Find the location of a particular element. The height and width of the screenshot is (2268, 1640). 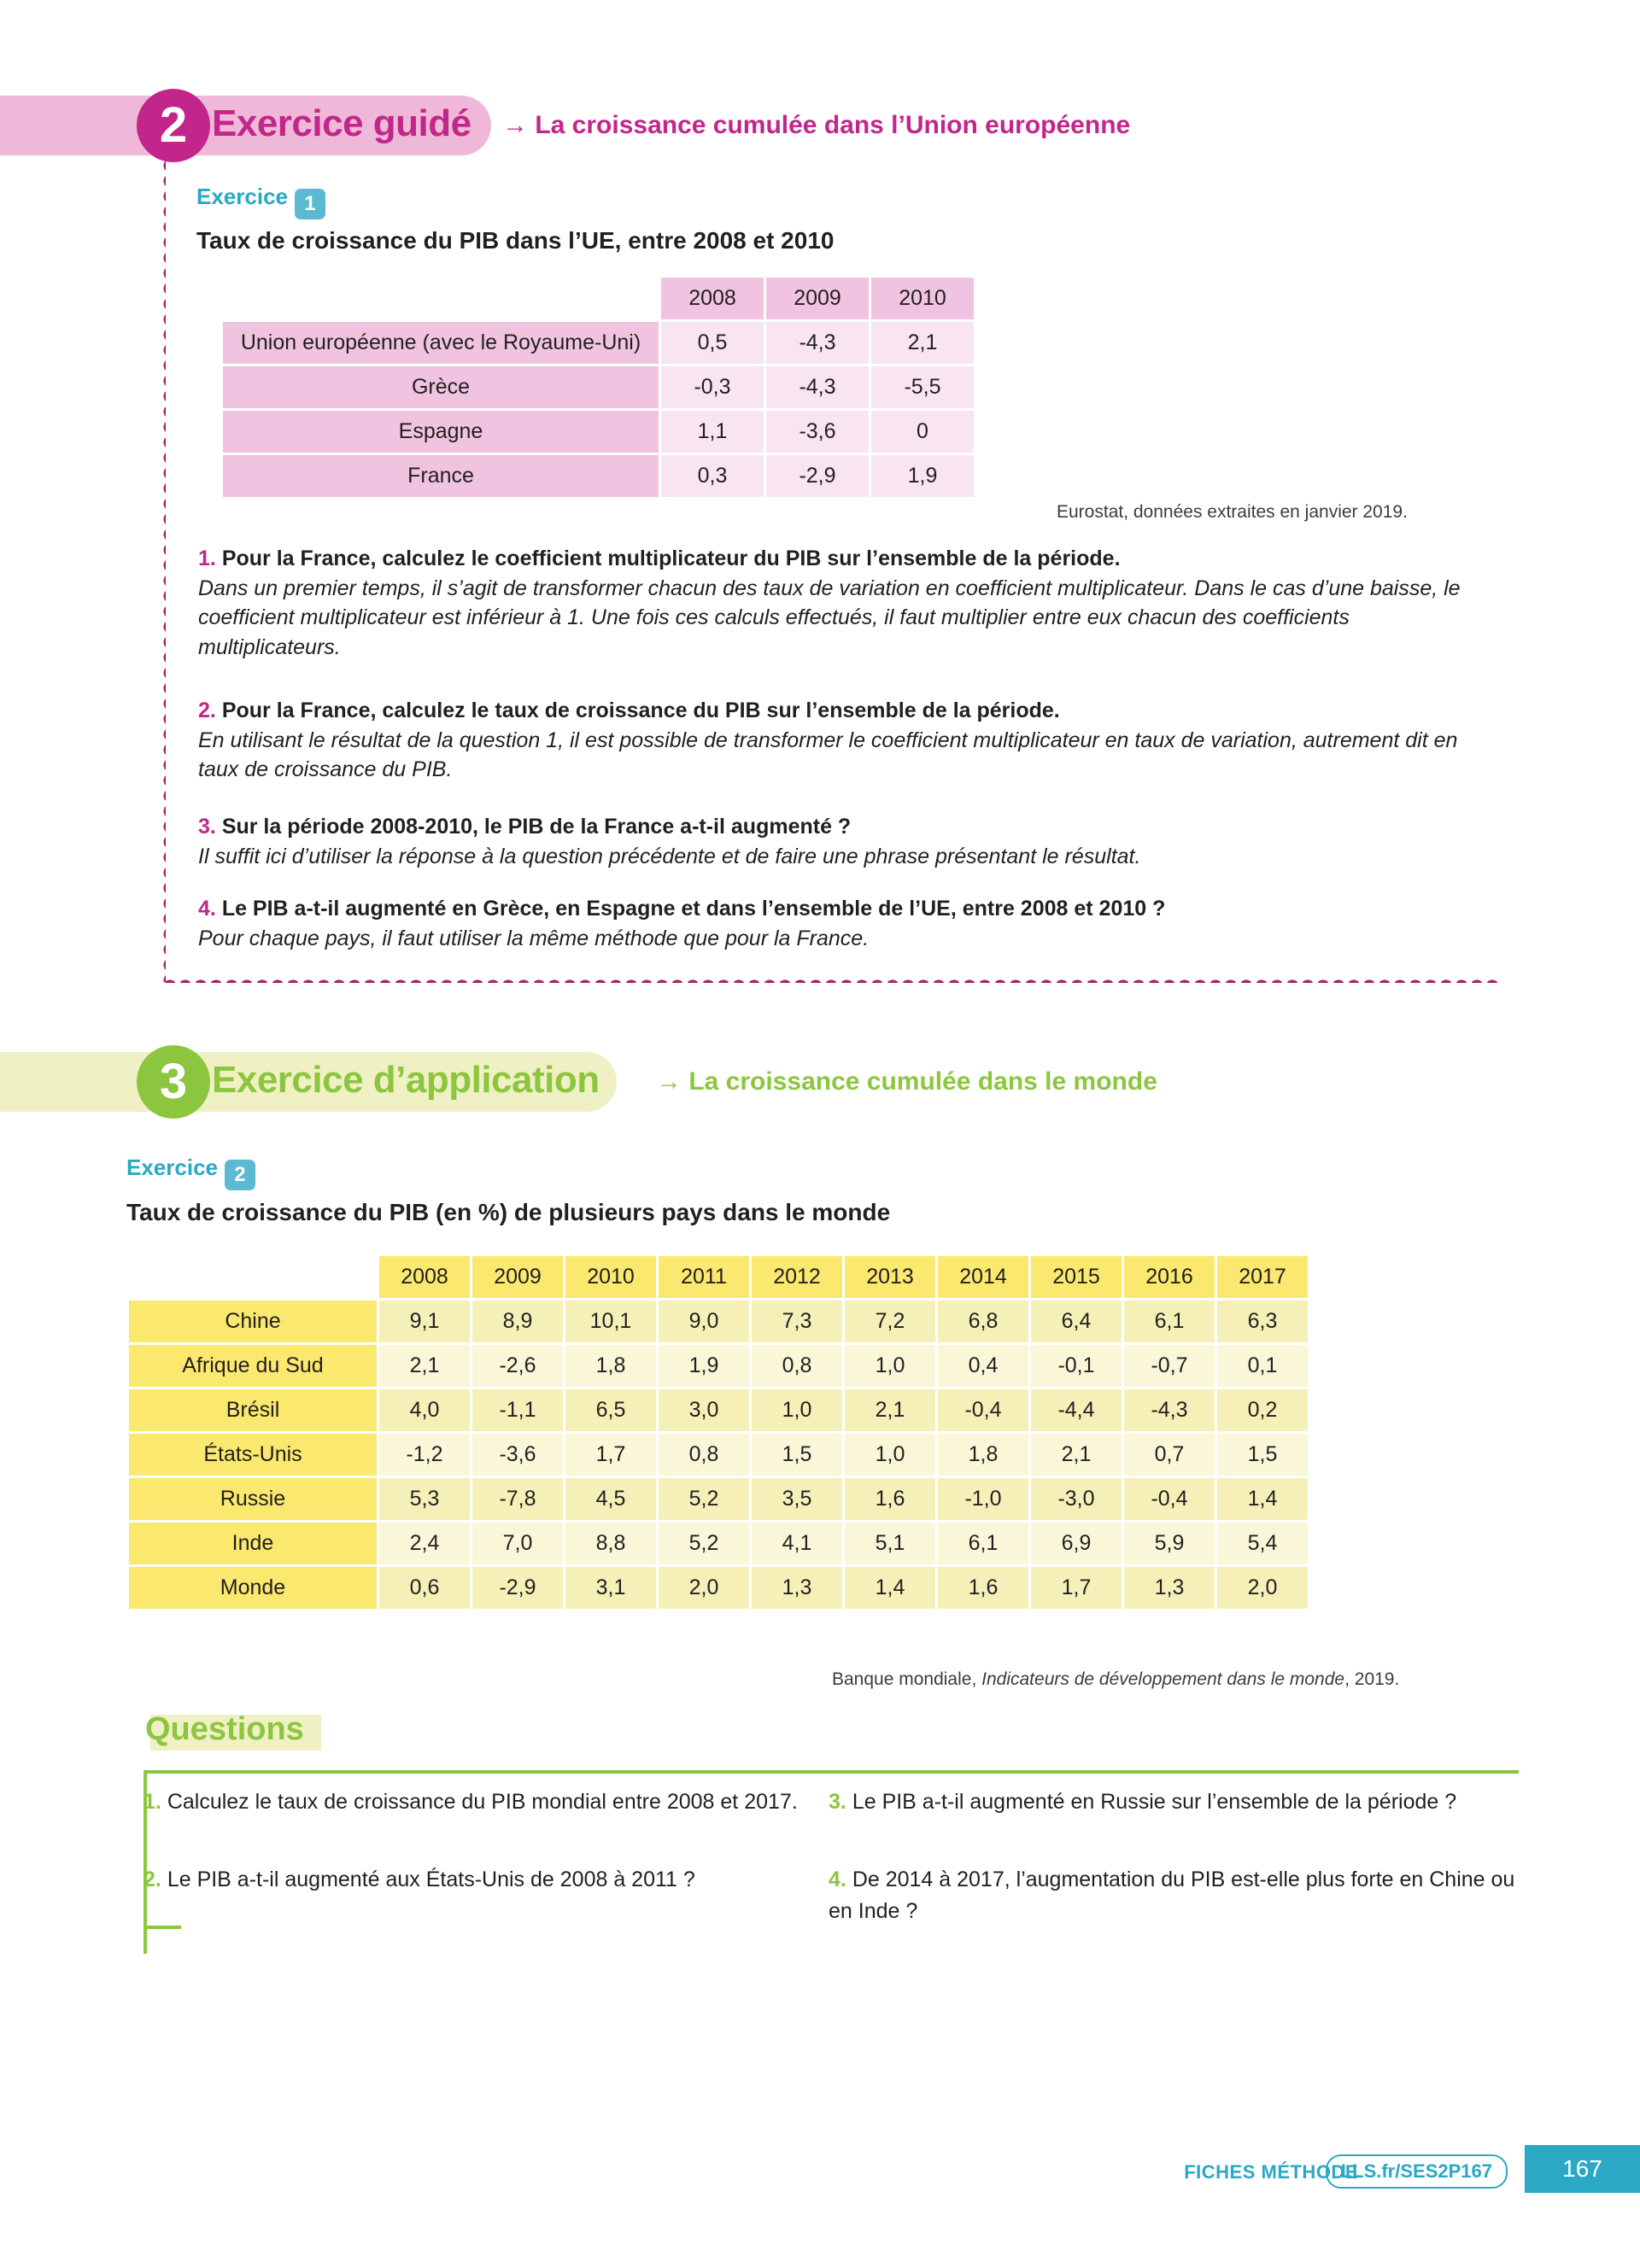

table-1-col-header: 2009 is located at coordinates (817, 298).